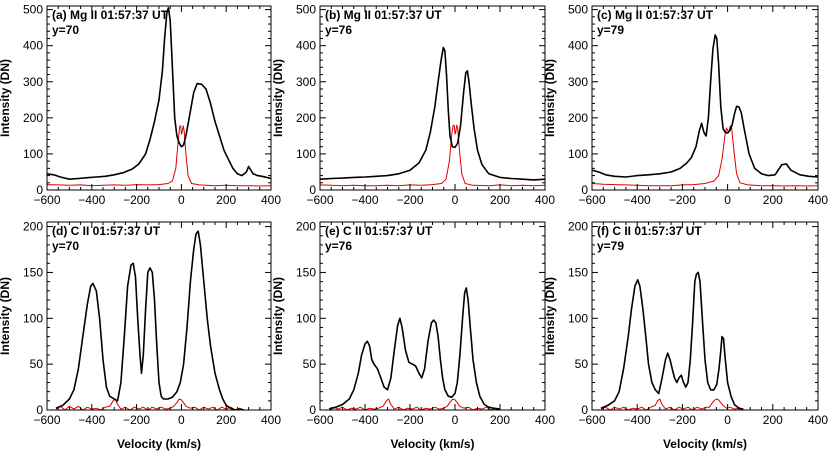 This screenshot has width=831, height=466. What do you see at coordinates (649, 231) in the screenshot?
I see `panel-title: (f) C II 01:57:37 UT` at bounding box center [649, 231].